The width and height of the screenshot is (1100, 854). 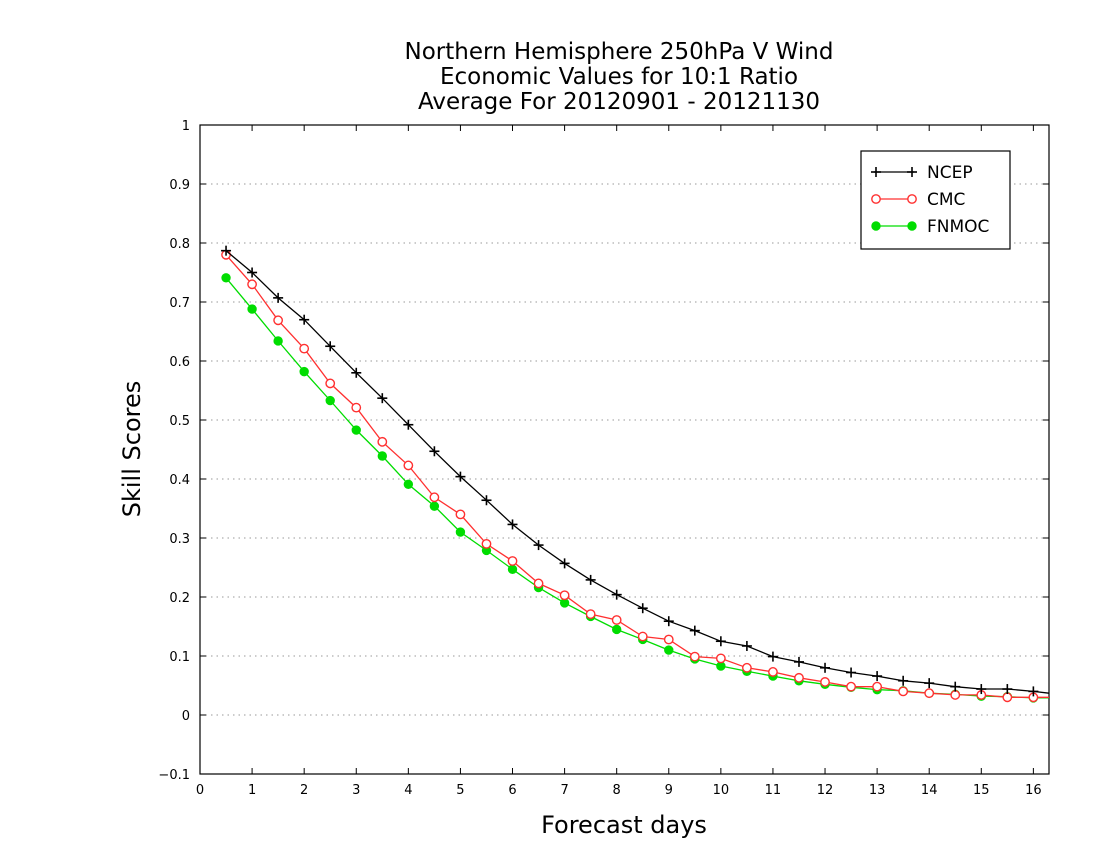 I want to click on x-tick-label: 14, so click(x=929, y=790).